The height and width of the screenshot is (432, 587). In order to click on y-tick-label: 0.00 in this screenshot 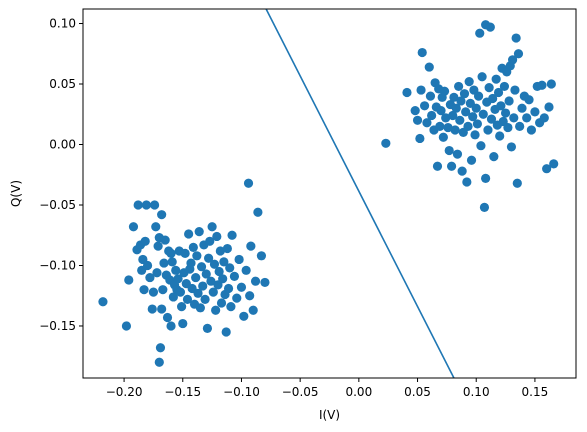, I will do `click(62, 145)`.